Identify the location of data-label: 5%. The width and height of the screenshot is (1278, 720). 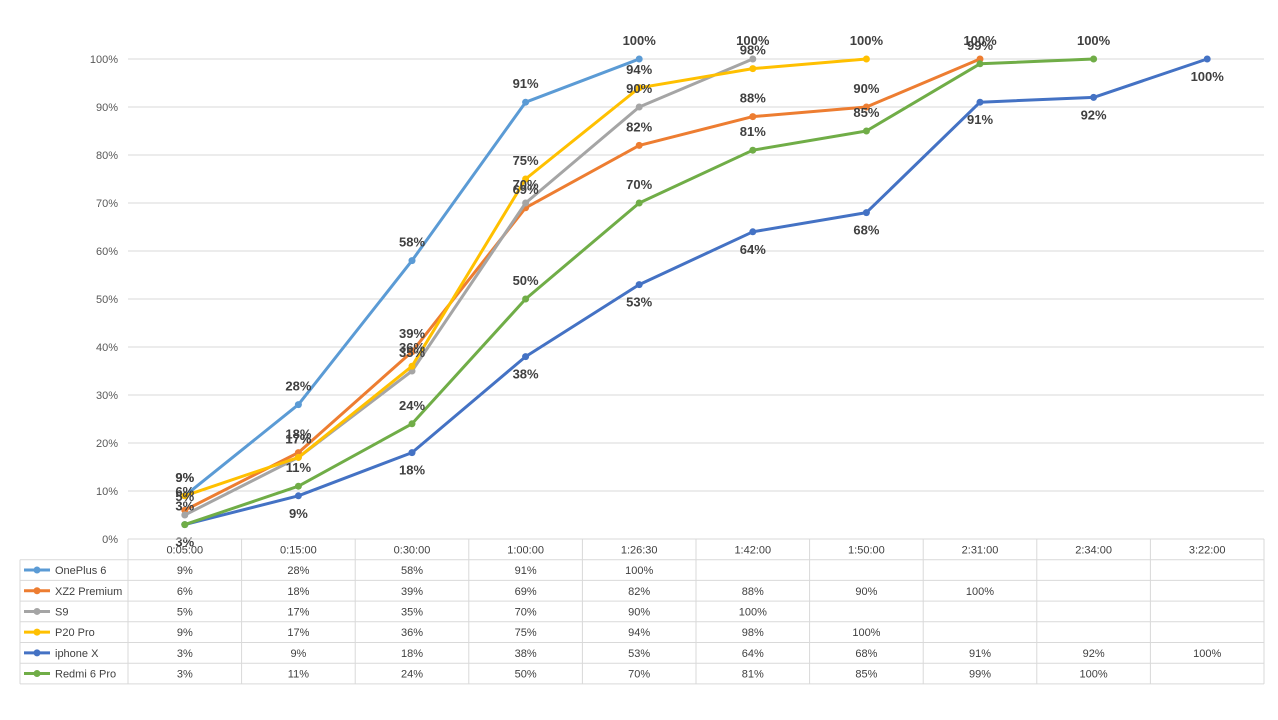
(184, 496).